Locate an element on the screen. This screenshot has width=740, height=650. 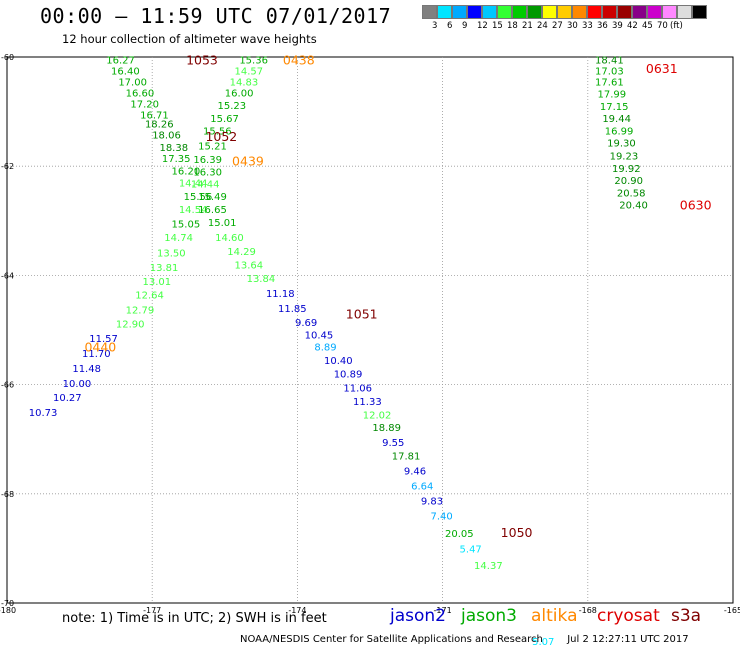
longitude-label: -177 is located at coordinates (152, 610).